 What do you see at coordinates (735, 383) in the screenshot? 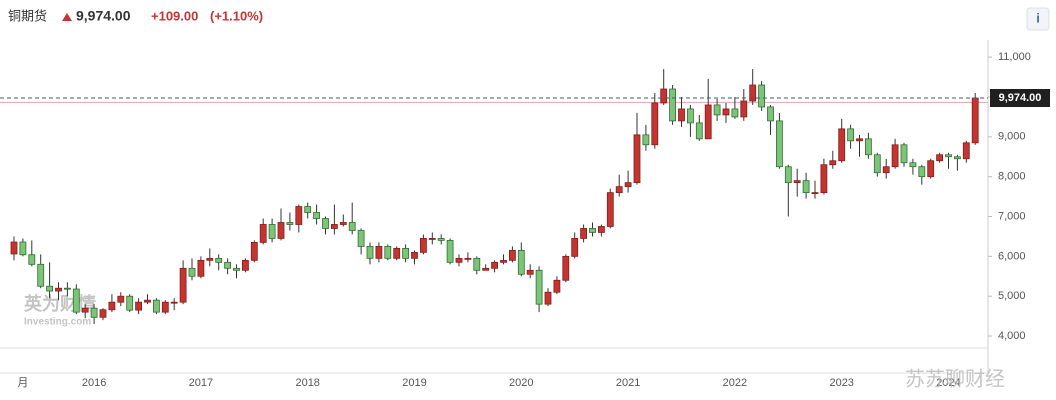
I see `x-tick-label: 2022` at bounding box center [735, 383].